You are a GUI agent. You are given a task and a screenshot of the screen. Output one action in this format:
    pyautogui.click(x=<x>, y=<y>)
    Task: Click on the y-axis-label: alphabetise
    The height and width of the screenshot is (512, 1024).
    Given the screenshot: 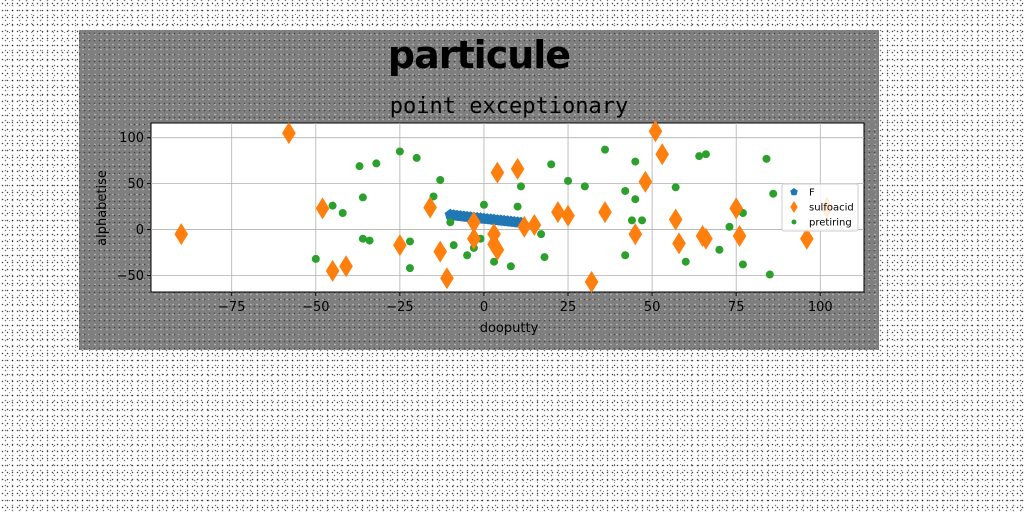 What is the action you would take?
    pyautogui.click(x=102, y=208)
    